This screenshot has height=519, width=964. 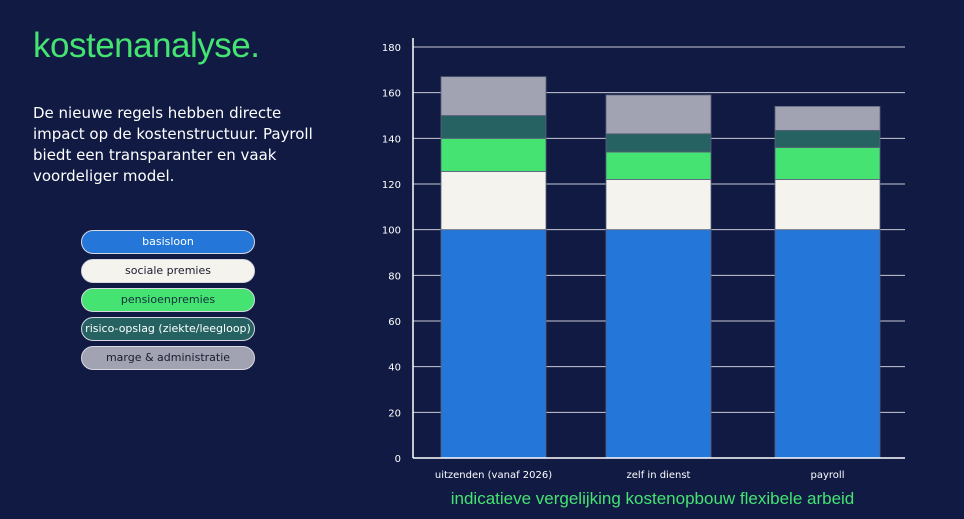 I want to click on x-tick-label: payroll, so click(x=828, y=475).